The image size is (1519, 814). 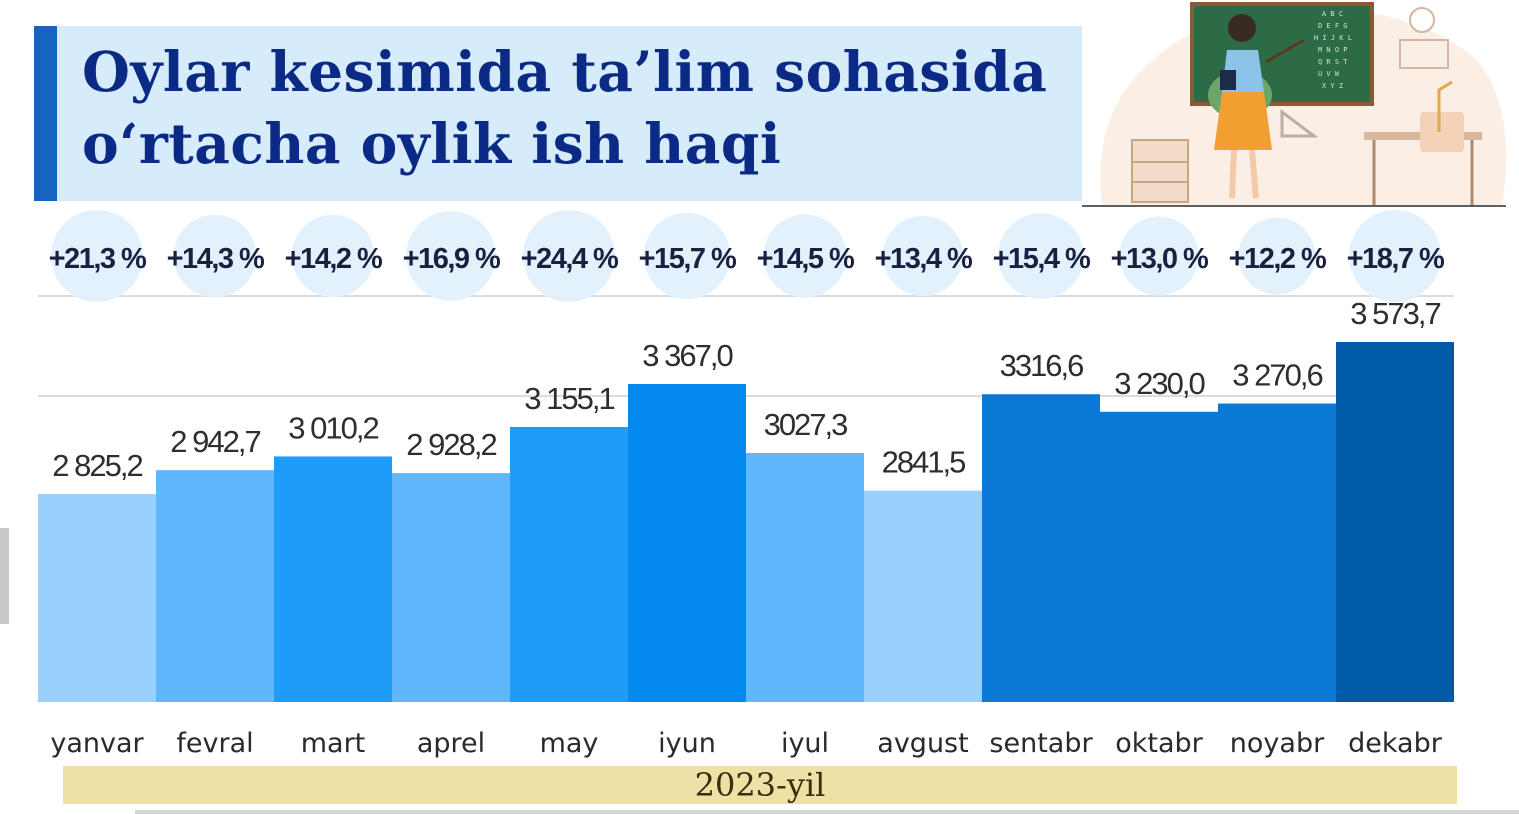 What do you see at coordinates (334, 259) in the screenshot?
I see `growth-label: +14,2 %` at bounding box center [334, 259].